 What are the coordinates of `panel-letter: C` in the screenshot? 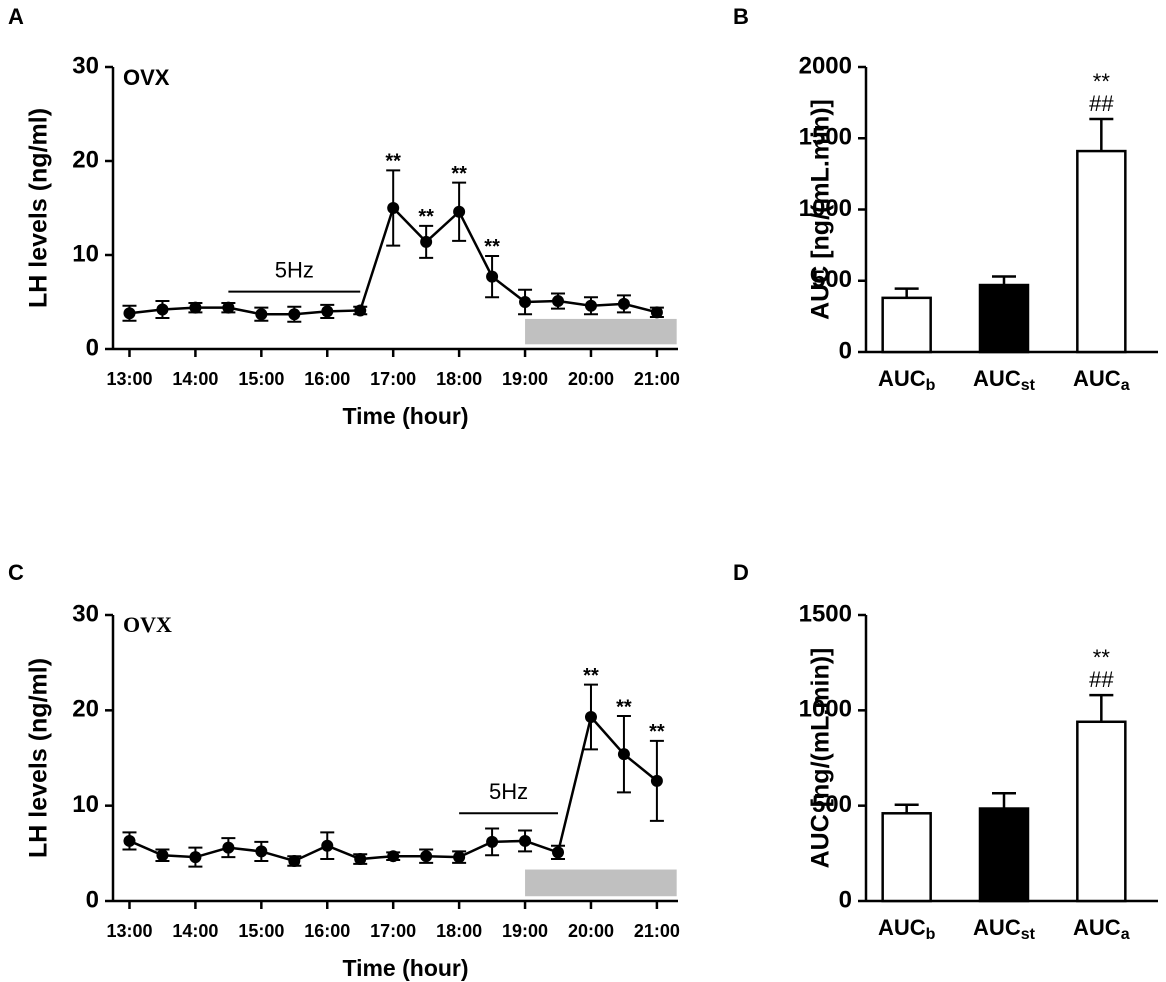 It's located at (16, 572).